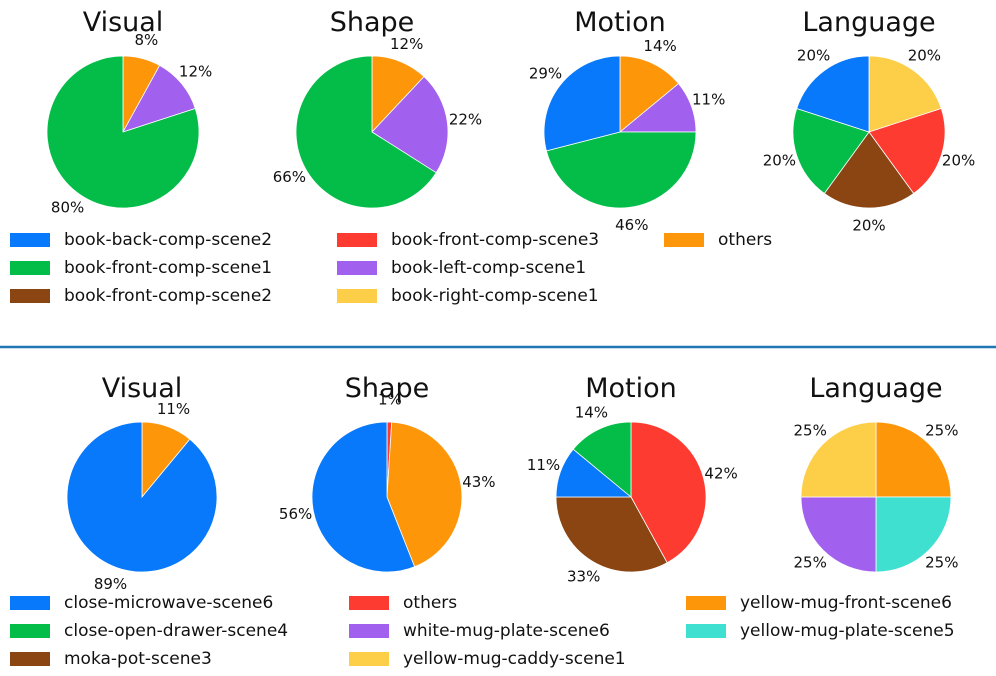 This screenshot has width=996, height=676. What do you see at coordinates (514, 659) in the screenshot?
I see `legend-label: yellow-mug-caddy-scene1` at bounding box center [514, 659].